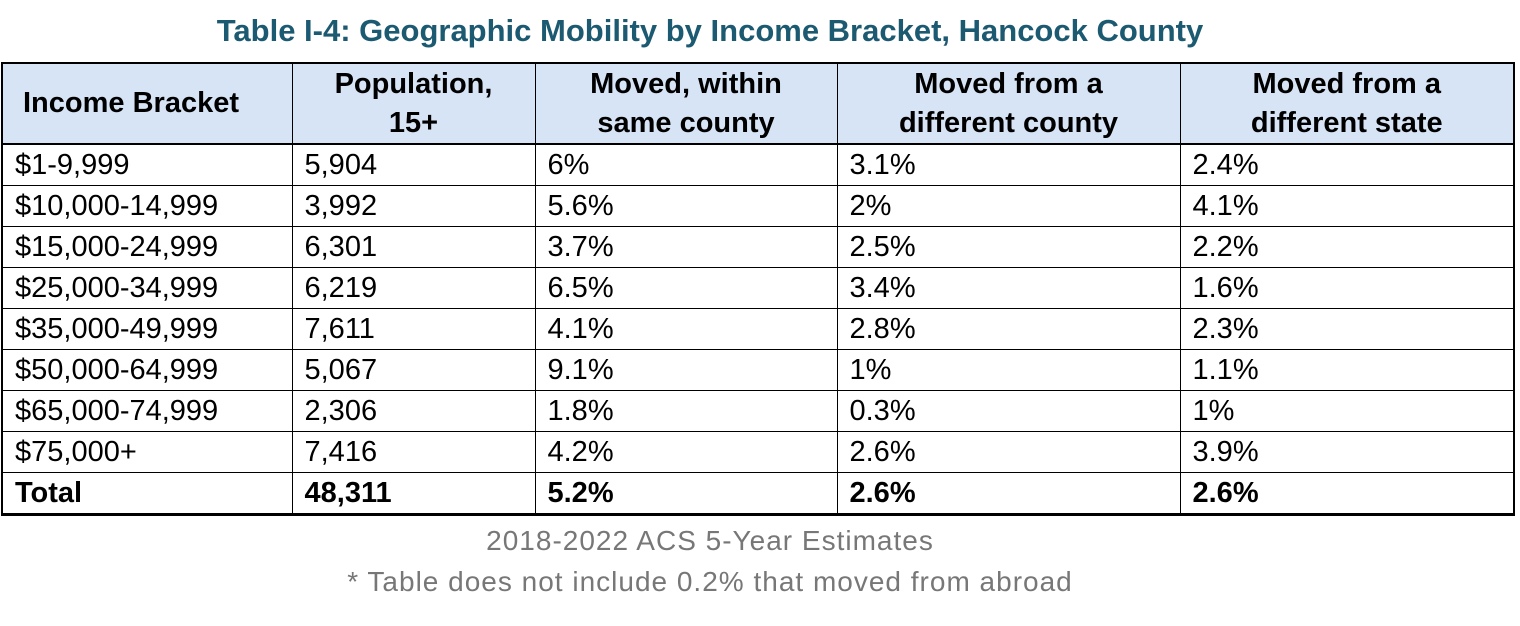 This screenshot has height=626, width=1520. I want to click on column-header: Population, 15+, so click(413, 103).